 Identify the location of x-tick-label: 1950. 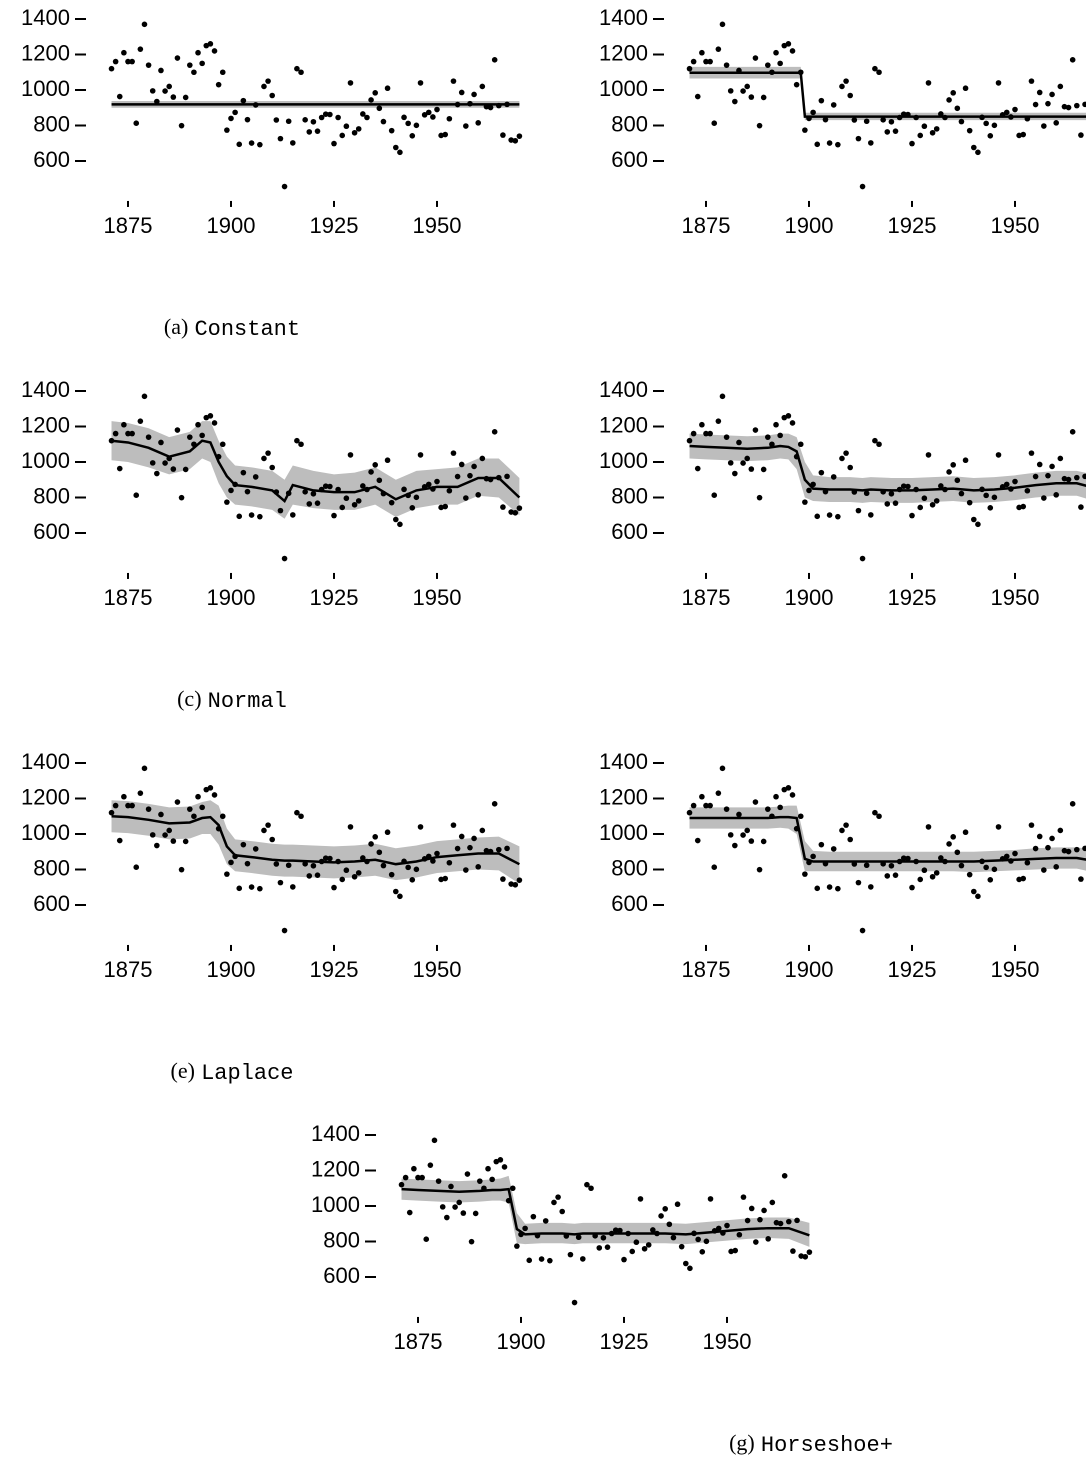
(437, 225).